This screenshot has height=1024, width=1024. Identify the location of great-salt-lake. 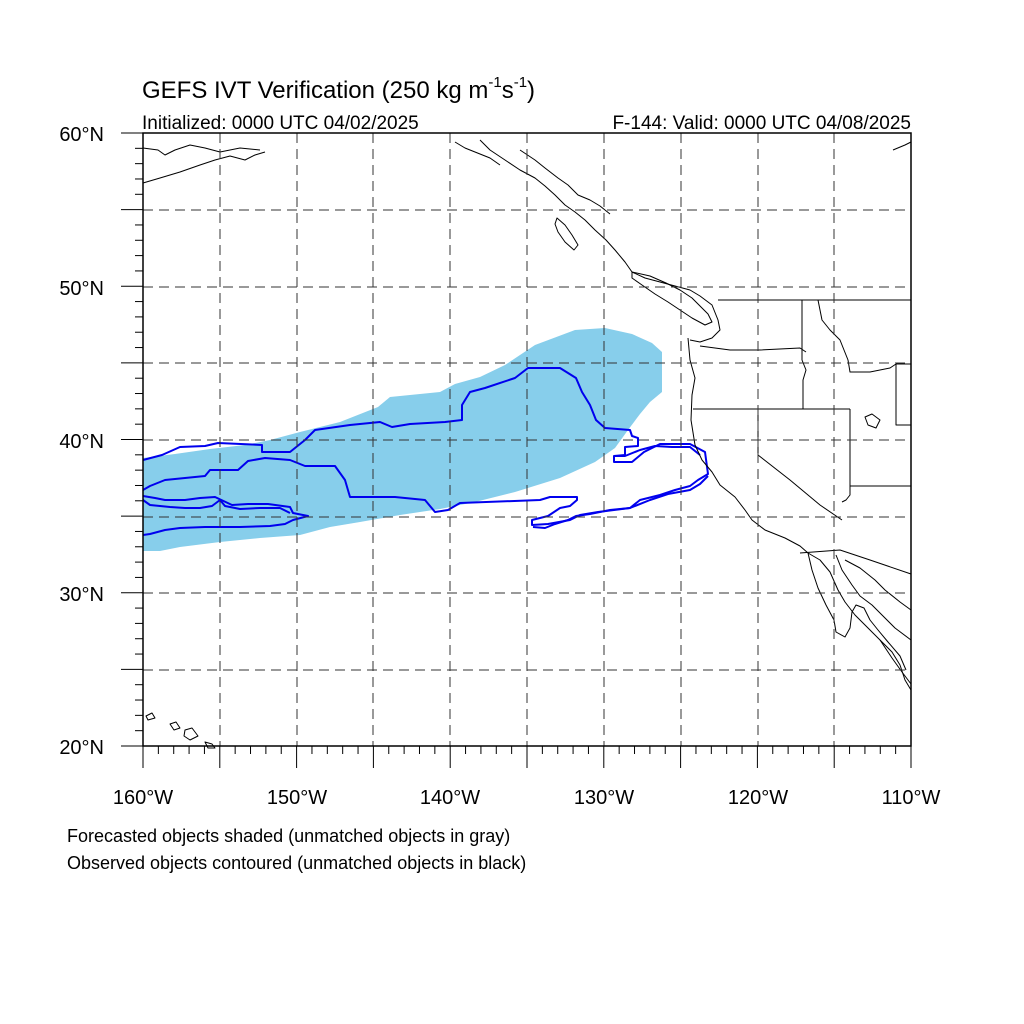
(872, 421).